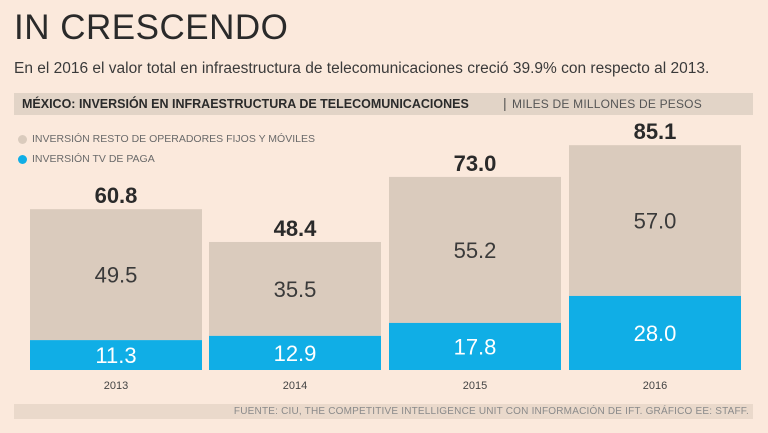 This screenshot has height=433, width=768. I want to click on x-tick-2016: 2016, so click(655, 386).